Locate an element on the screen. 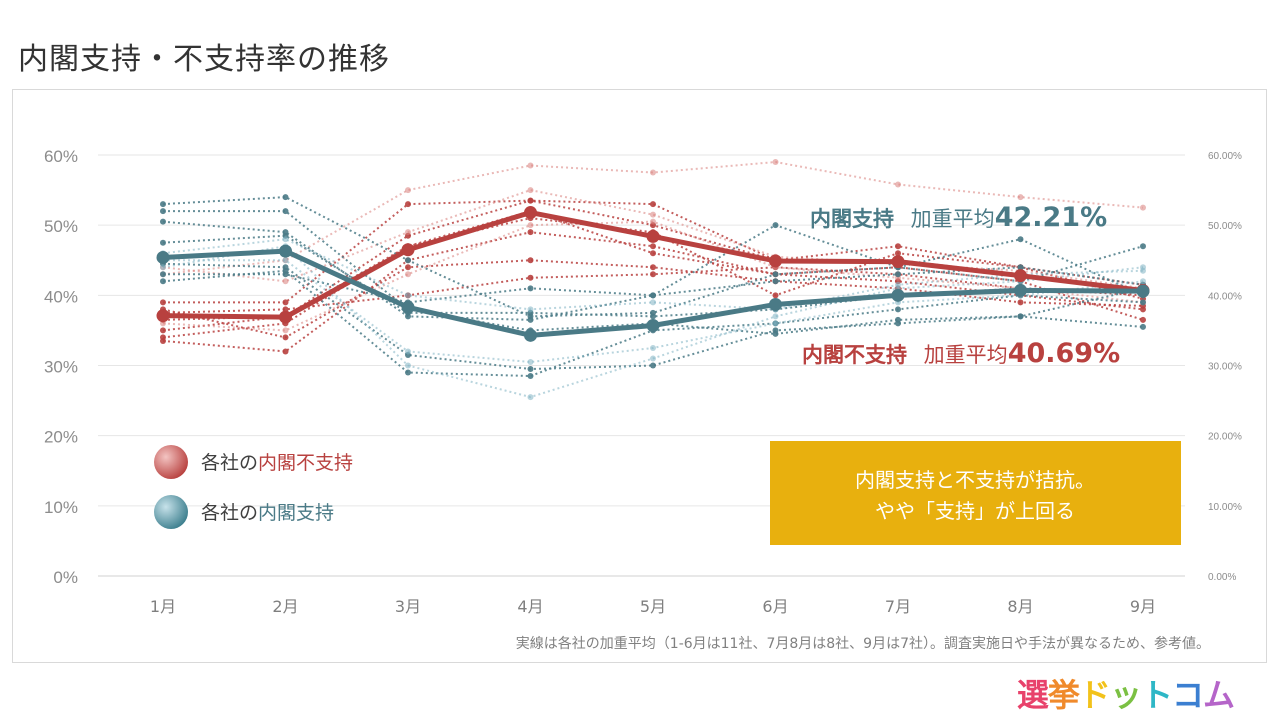 The width and height of the screenshot is (1280, 720). disapproval-average-label-title: 内閣不支持 is located at coordinates (854, 355).